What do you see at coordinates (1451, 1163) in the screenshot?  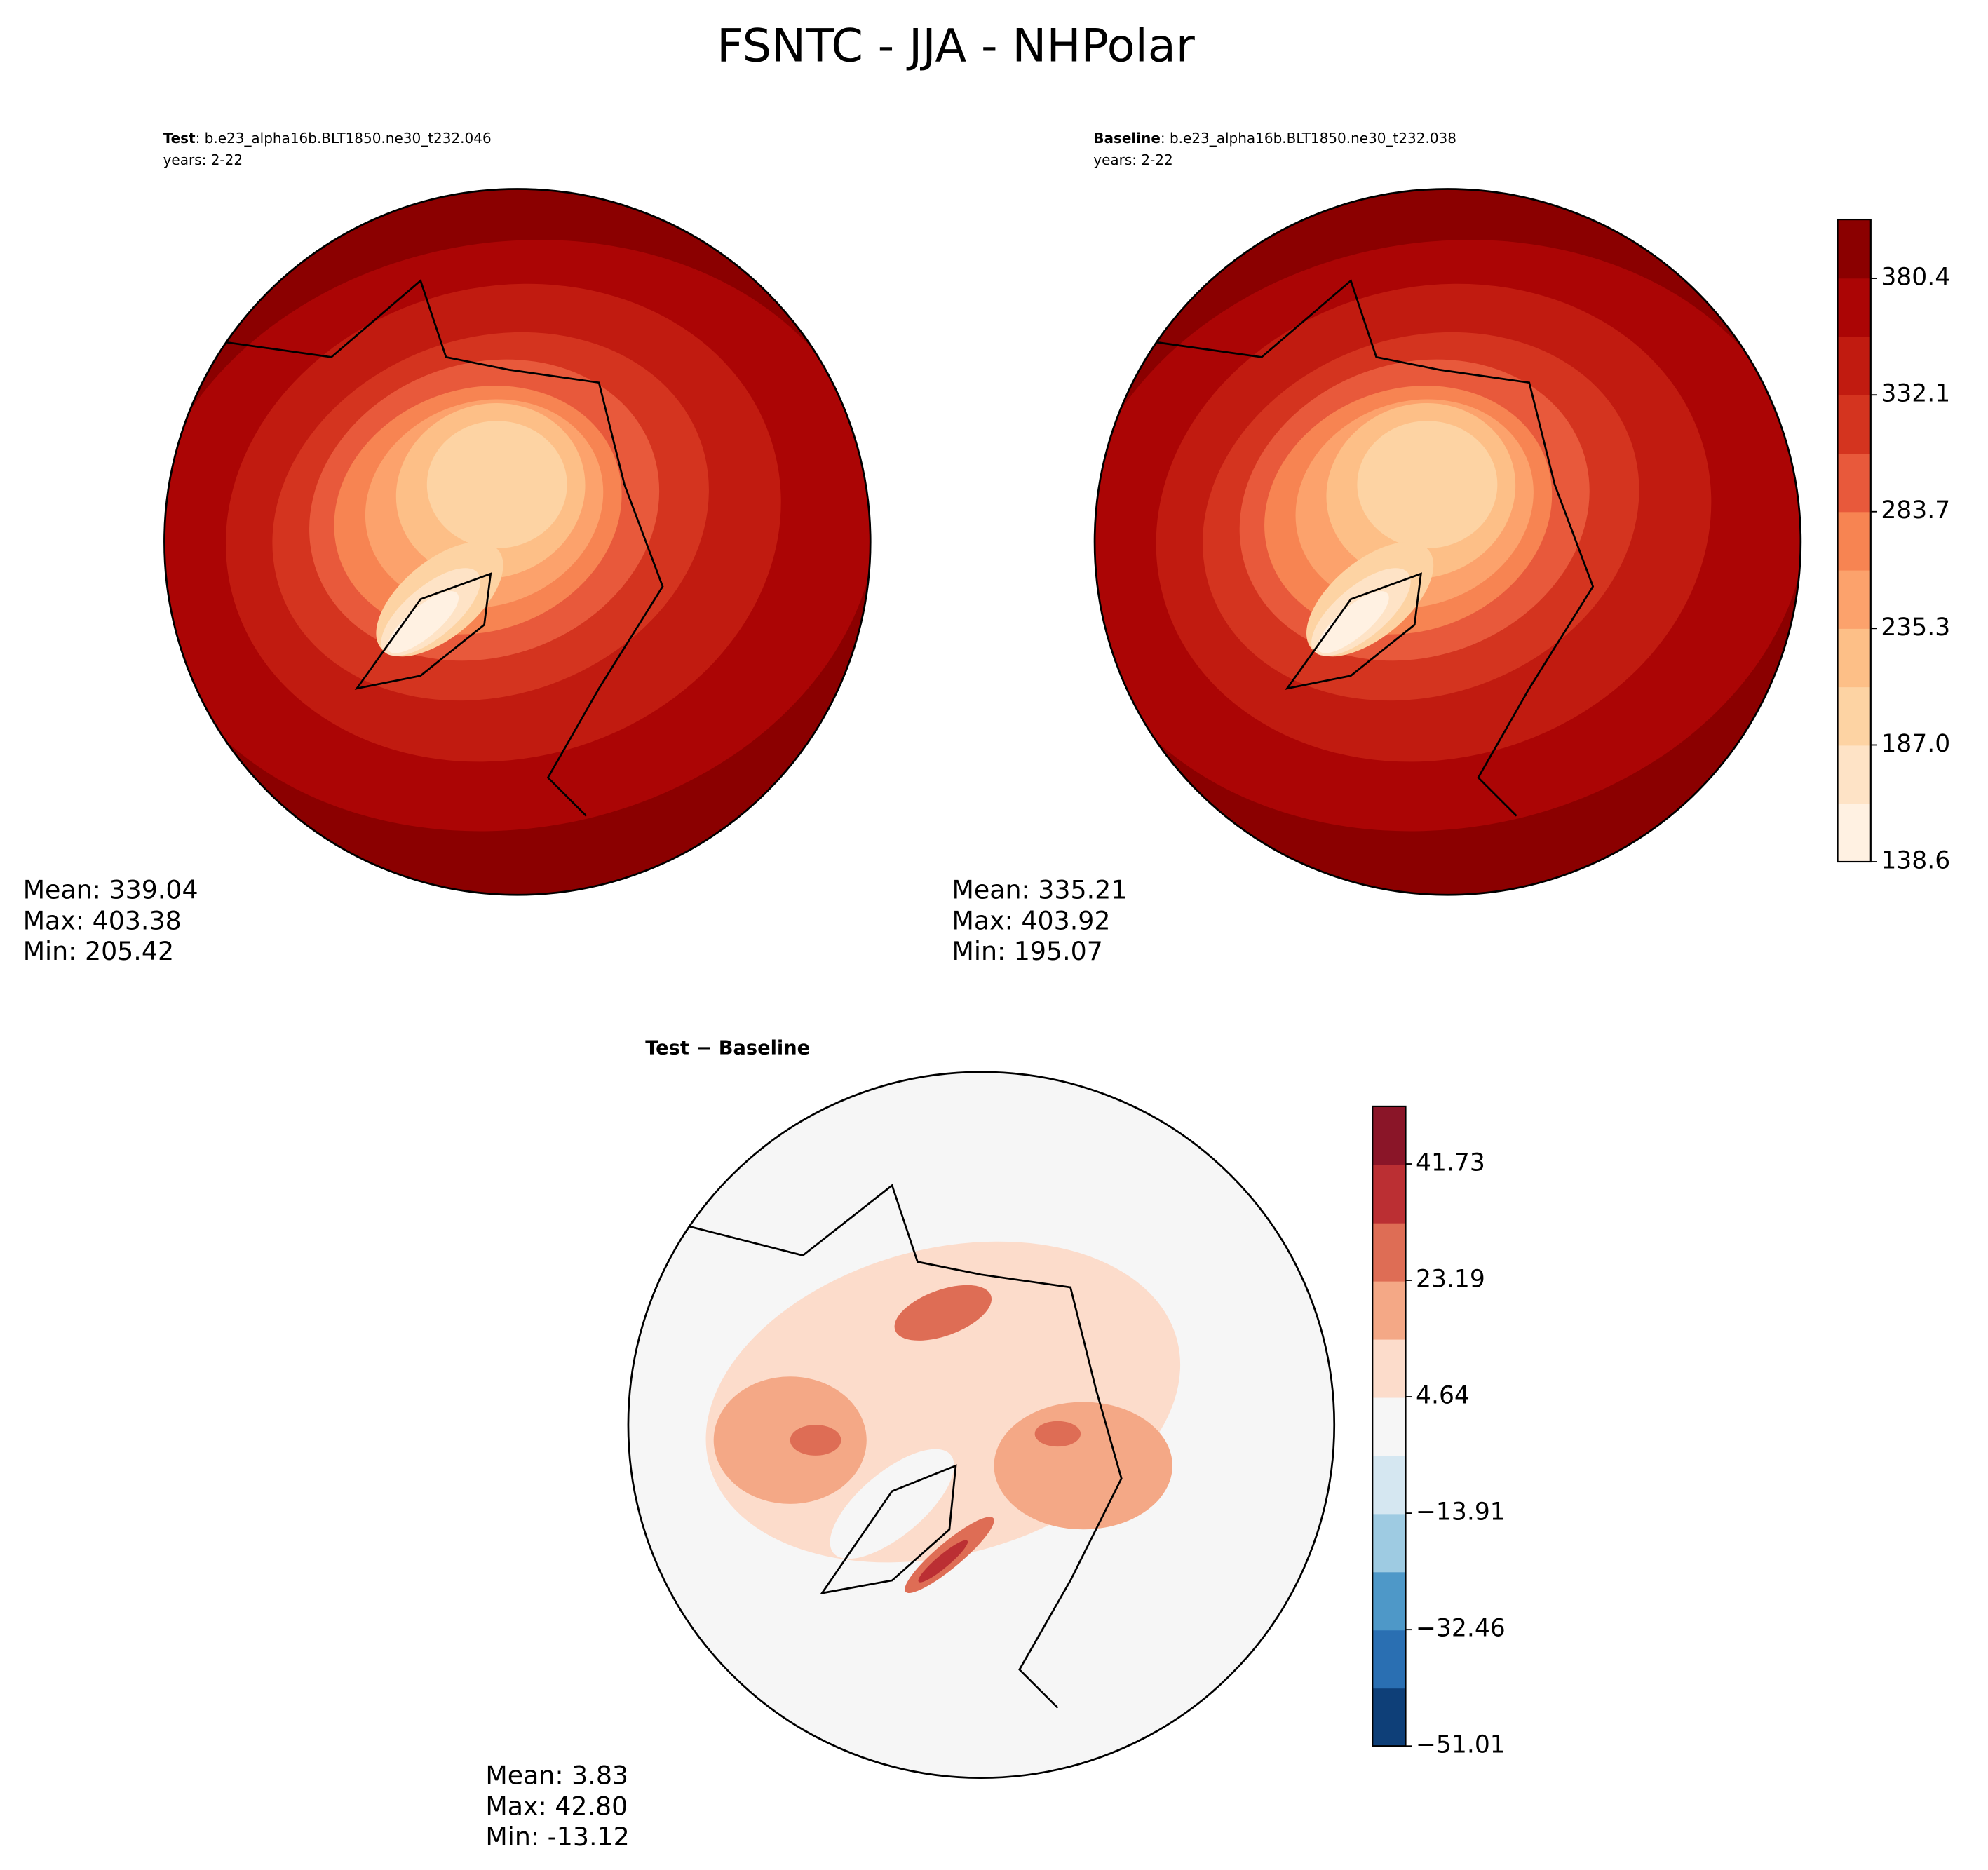 I see `colorbar-tick-label: 41.73` at bounding box center [1451, 1163].